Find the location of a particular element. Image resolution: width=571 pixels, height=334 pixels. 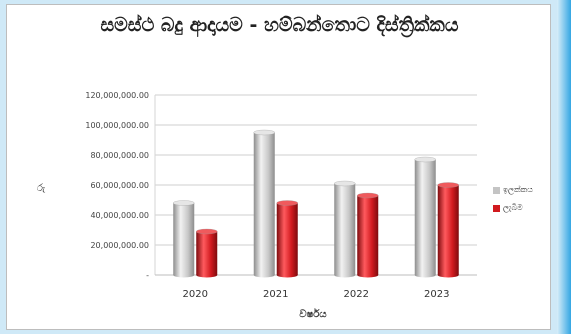

legend: ඉලක්කය ලැබීම is located at coordinates (521, 203).